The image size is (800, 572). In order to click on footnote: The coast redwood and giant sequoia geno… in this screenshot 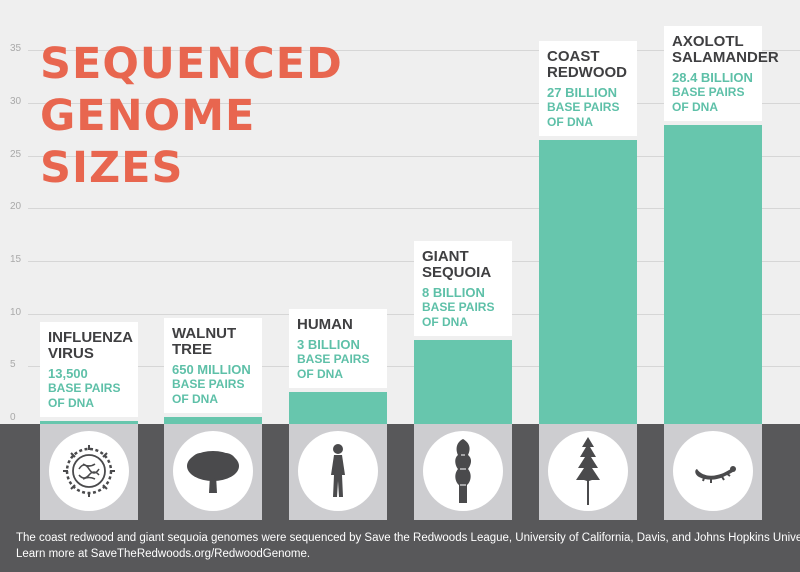, I will do `click(408, 546)`.